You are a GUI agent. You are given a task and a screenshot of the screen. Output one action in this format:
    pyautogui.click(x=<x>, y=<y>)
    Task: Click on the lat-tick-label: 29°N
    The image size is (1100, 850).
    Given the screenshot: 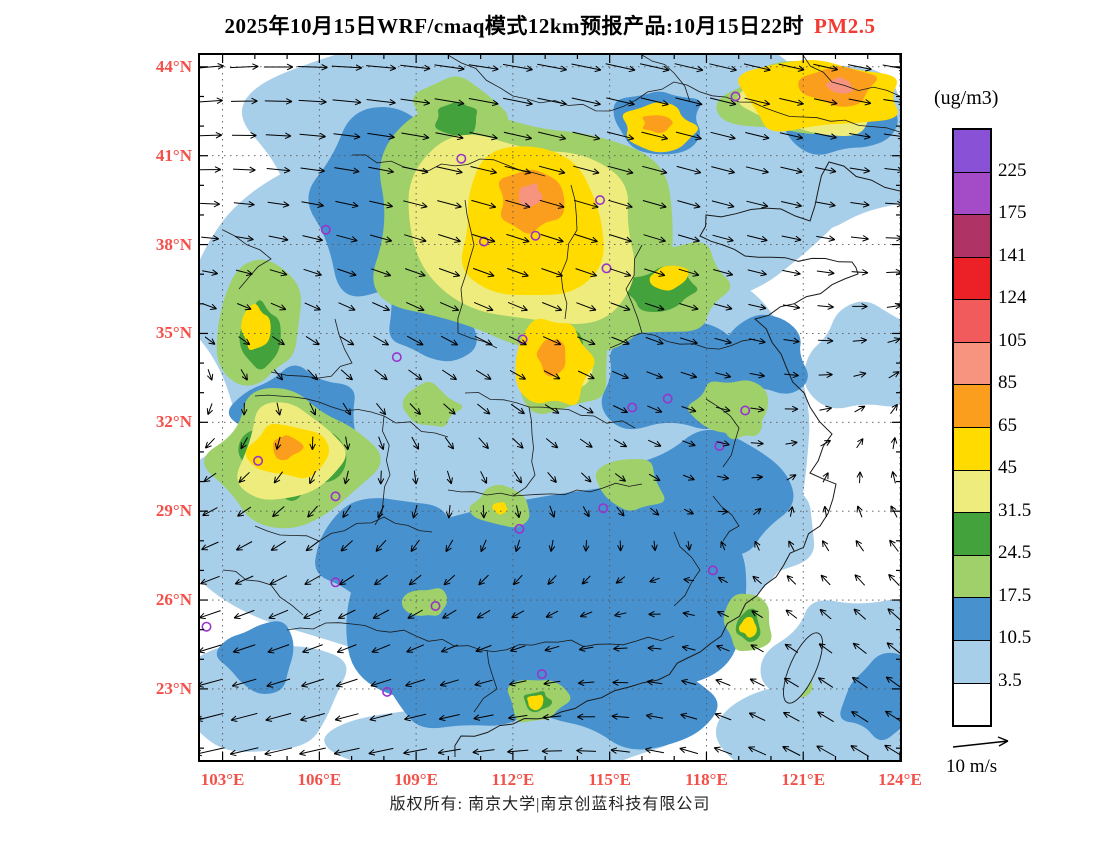 What is the action you would take?
    pyautogui.click(x=173, y=511)
    